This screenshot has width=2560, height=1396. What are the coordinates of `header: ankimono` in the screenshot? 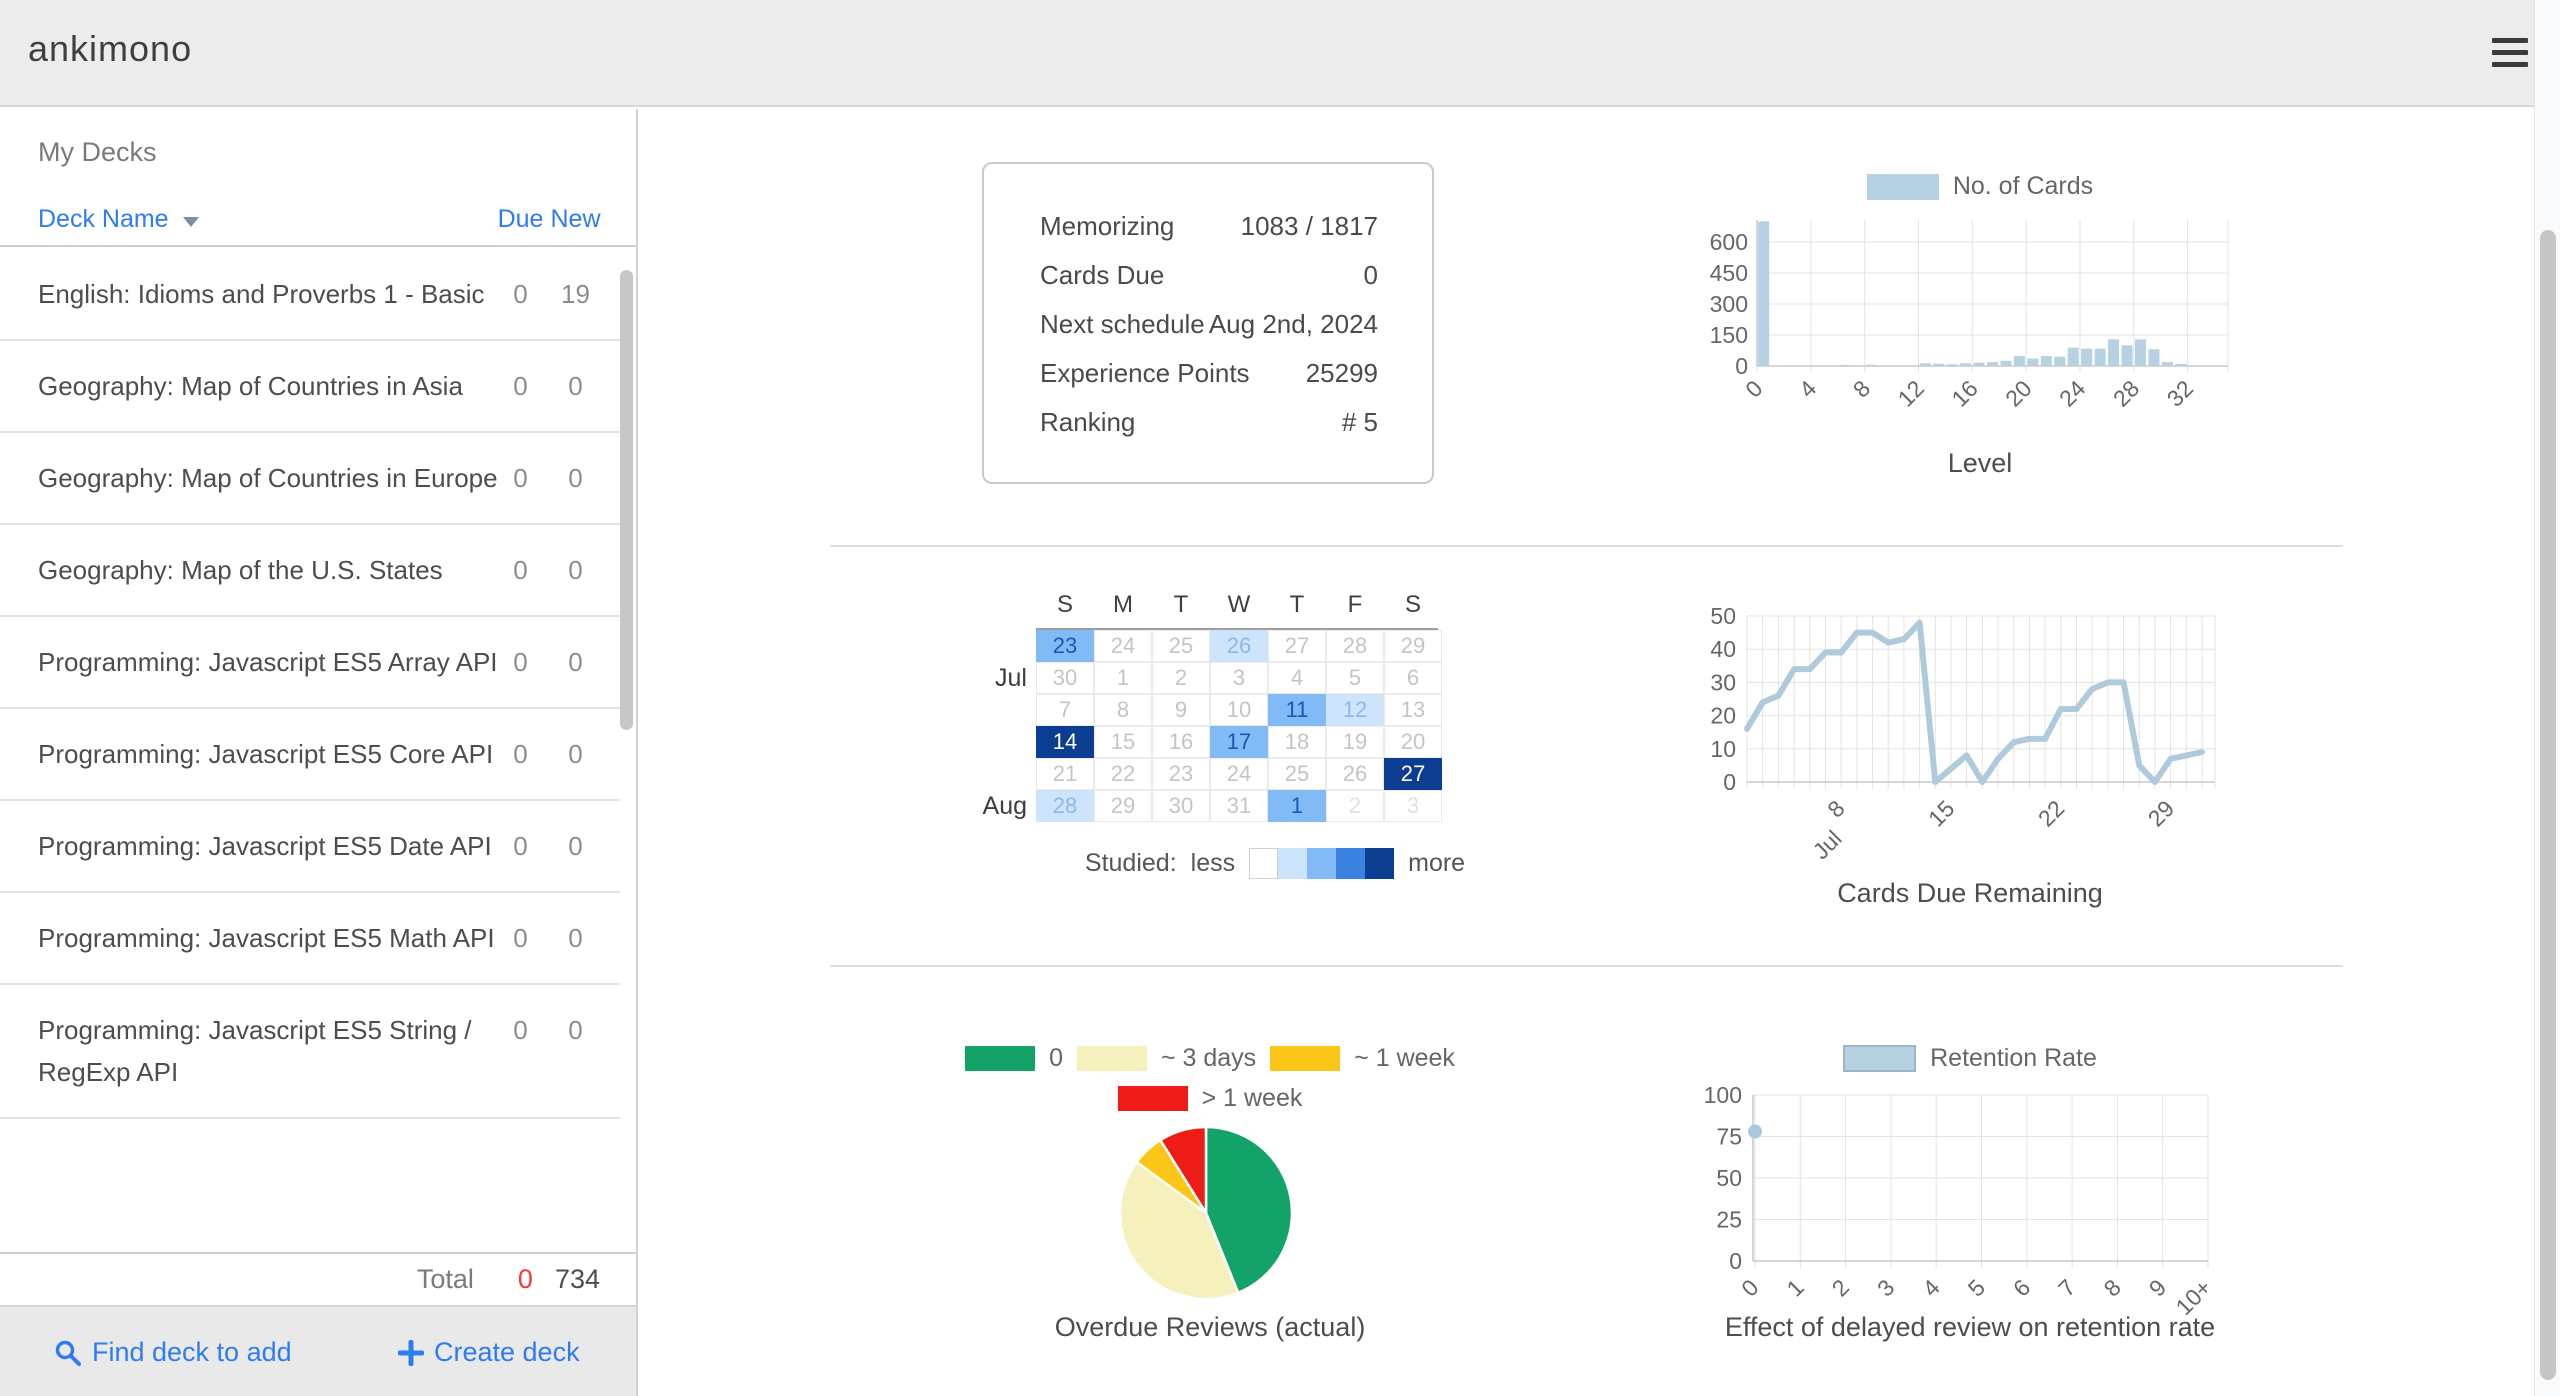 It's located at (1280, 53).